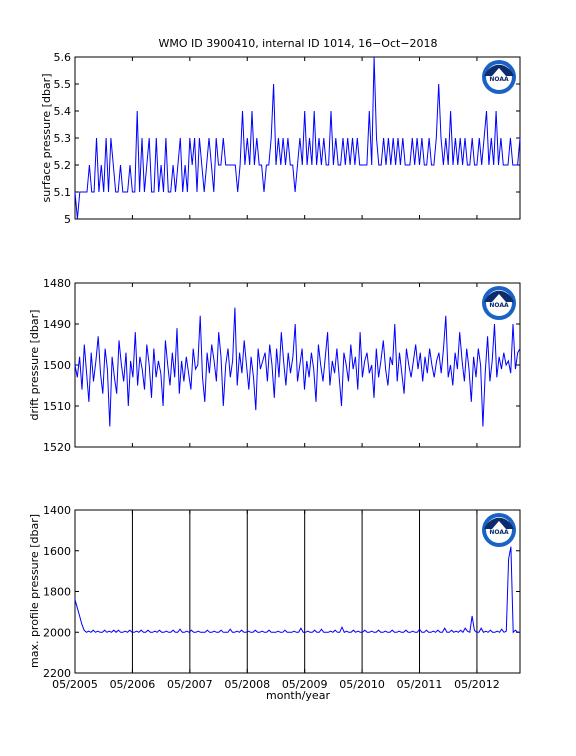 This screenshot has height=756, width=576. What do you see at coordinates (57, 406) in the screenshot?
I see `y-tick-label: 1510` at bounding box center [57, 406].